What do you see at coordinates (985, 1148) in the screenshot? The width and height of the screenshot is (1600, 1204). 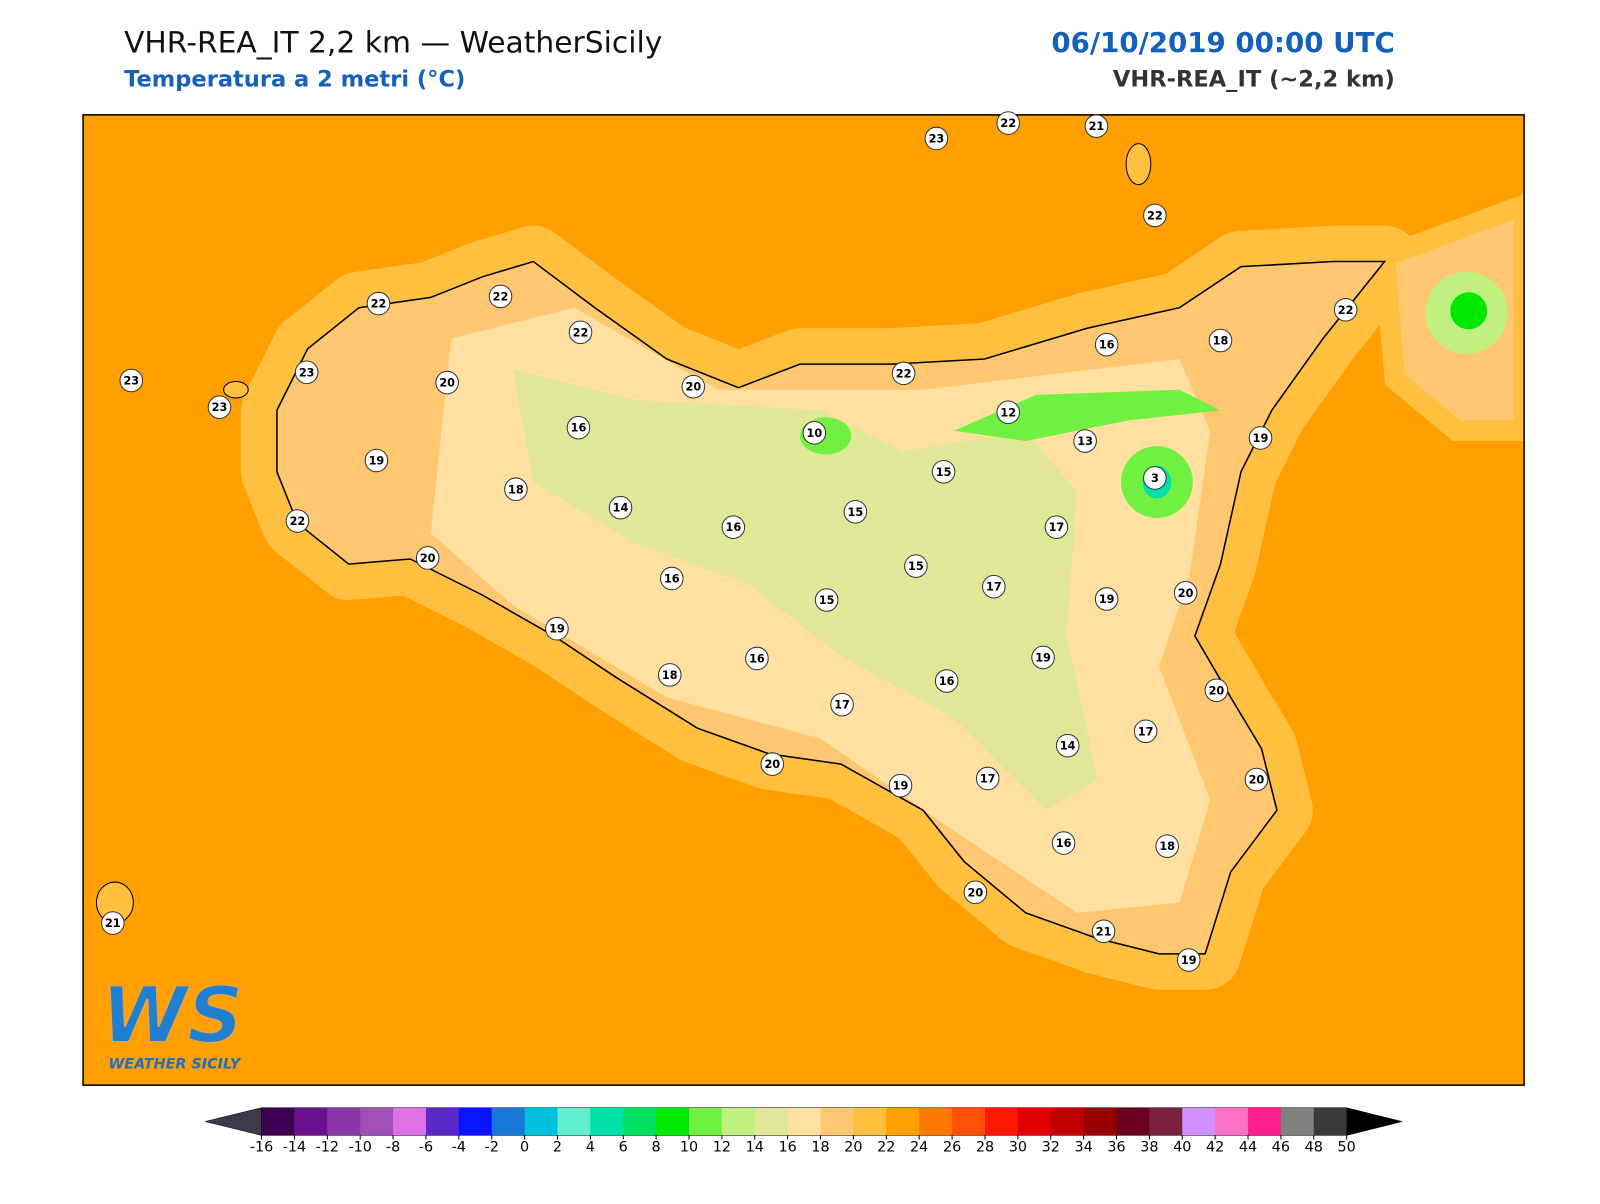 I see `colorbar-tick-label: 28` at bounding box center [985, 1148].